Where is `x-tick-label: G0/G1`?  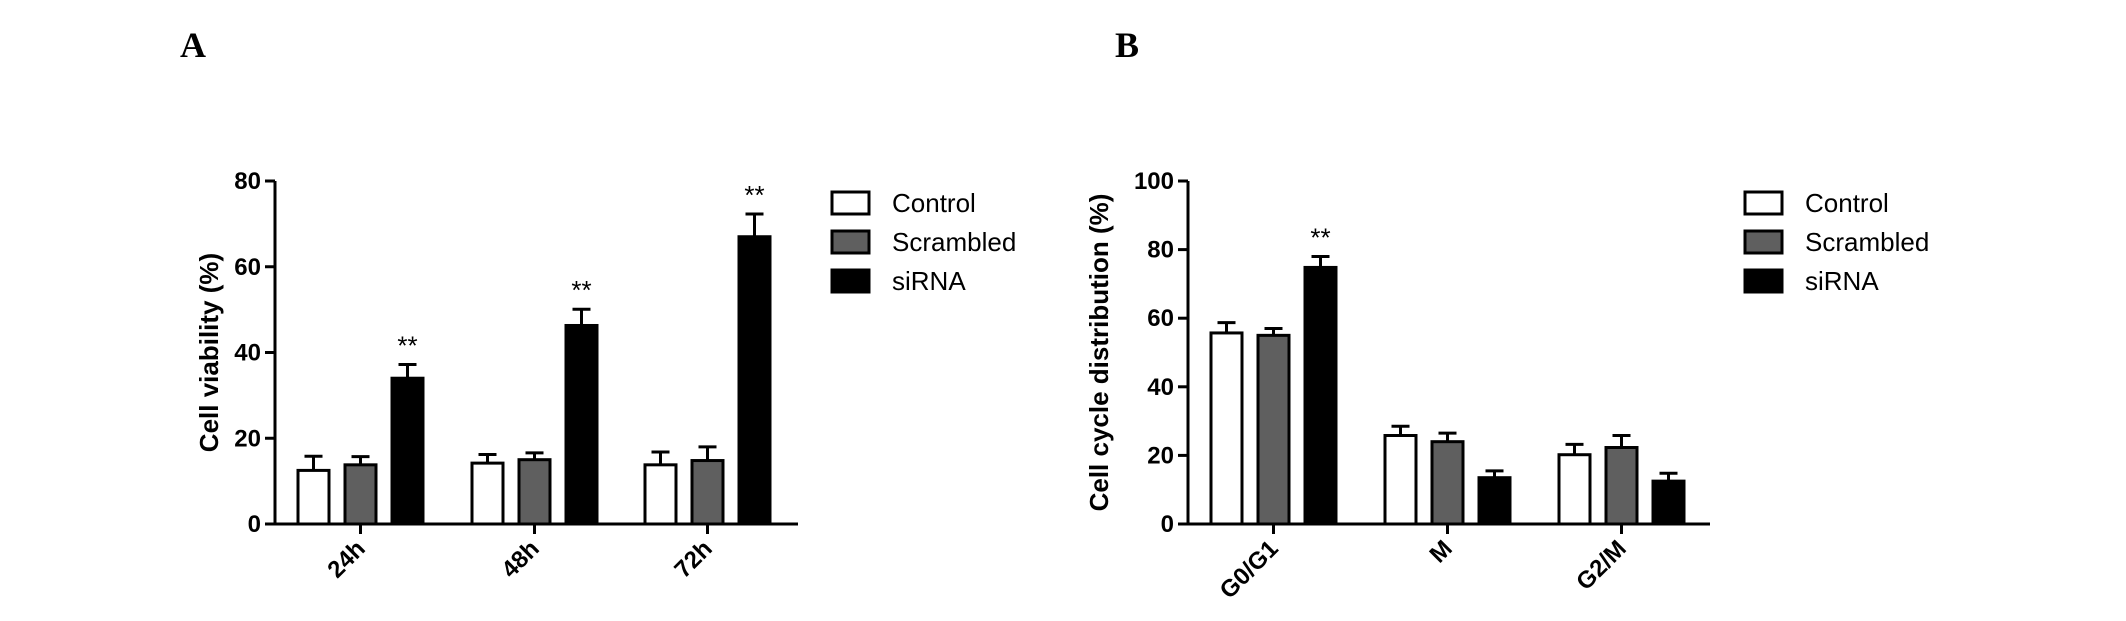 x-tick-label: G0/G1 is located at coordinates (1249, 569).